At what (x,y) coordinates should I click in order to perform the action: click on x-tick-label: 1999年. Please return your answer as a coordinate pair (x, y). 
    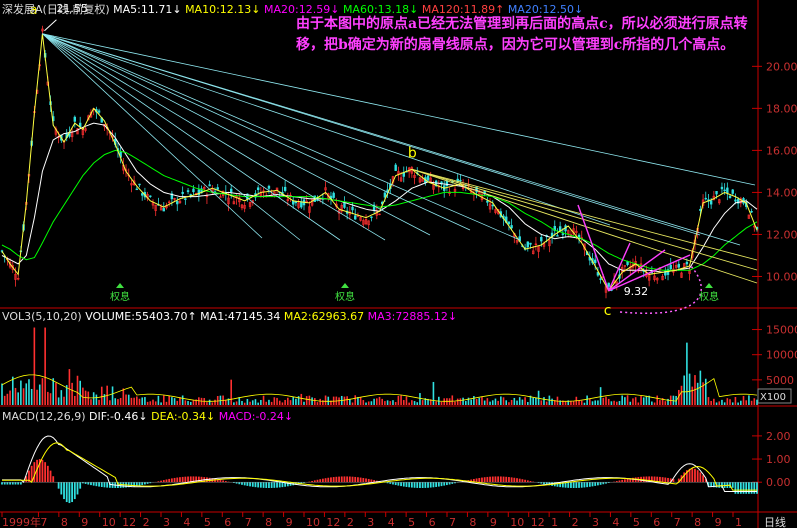
    Looking at the image, I should click on (21, 521).